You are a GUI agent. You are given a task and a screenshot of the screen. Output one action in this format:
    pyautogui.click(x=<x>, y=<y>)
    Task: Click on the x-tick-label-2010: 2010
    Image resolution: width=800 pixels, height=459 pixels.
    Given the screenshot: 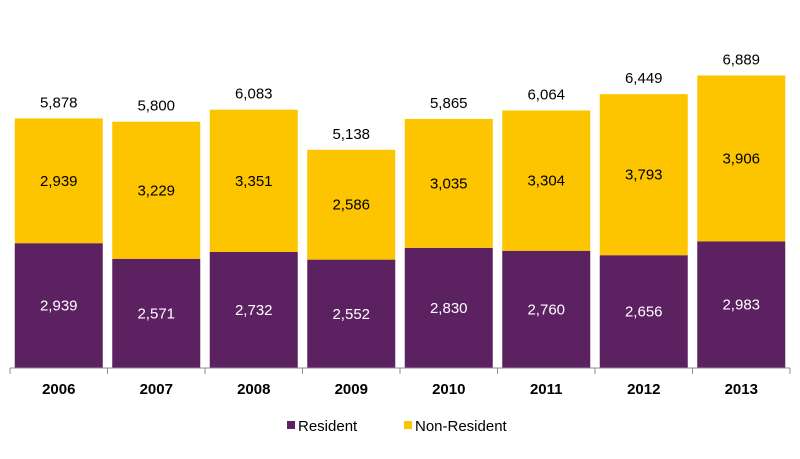 What is the action you would take?
    pyautogui.click(x=448, y=389)
    